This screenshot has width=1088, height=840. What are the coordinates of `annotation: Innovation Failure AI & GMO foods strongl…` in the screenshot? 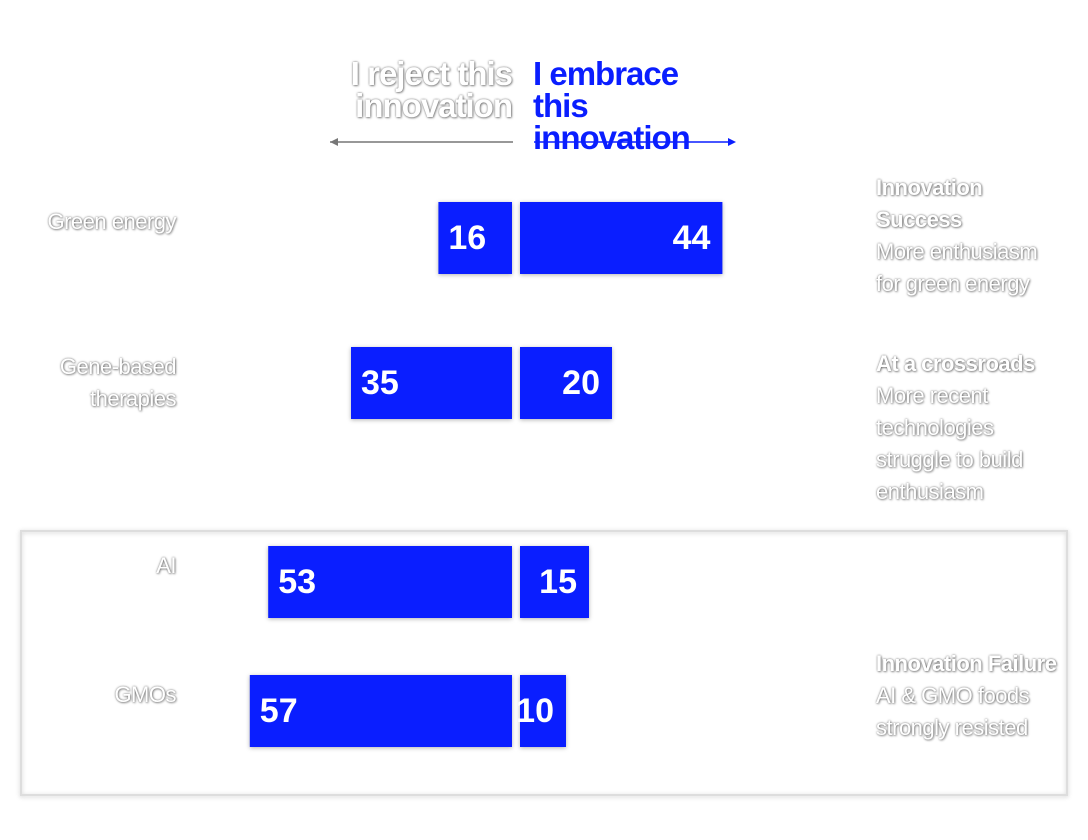 It's located at (971, 696).